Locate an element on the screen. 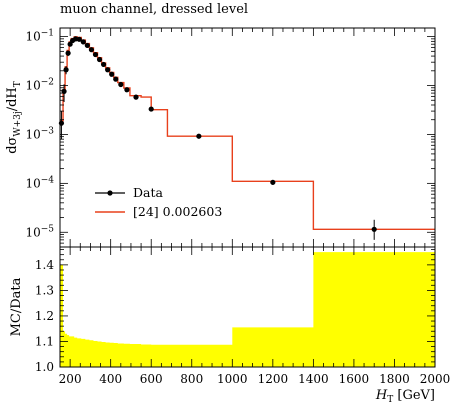  x-tick-label: 600 is located at coordinates (151, 379).